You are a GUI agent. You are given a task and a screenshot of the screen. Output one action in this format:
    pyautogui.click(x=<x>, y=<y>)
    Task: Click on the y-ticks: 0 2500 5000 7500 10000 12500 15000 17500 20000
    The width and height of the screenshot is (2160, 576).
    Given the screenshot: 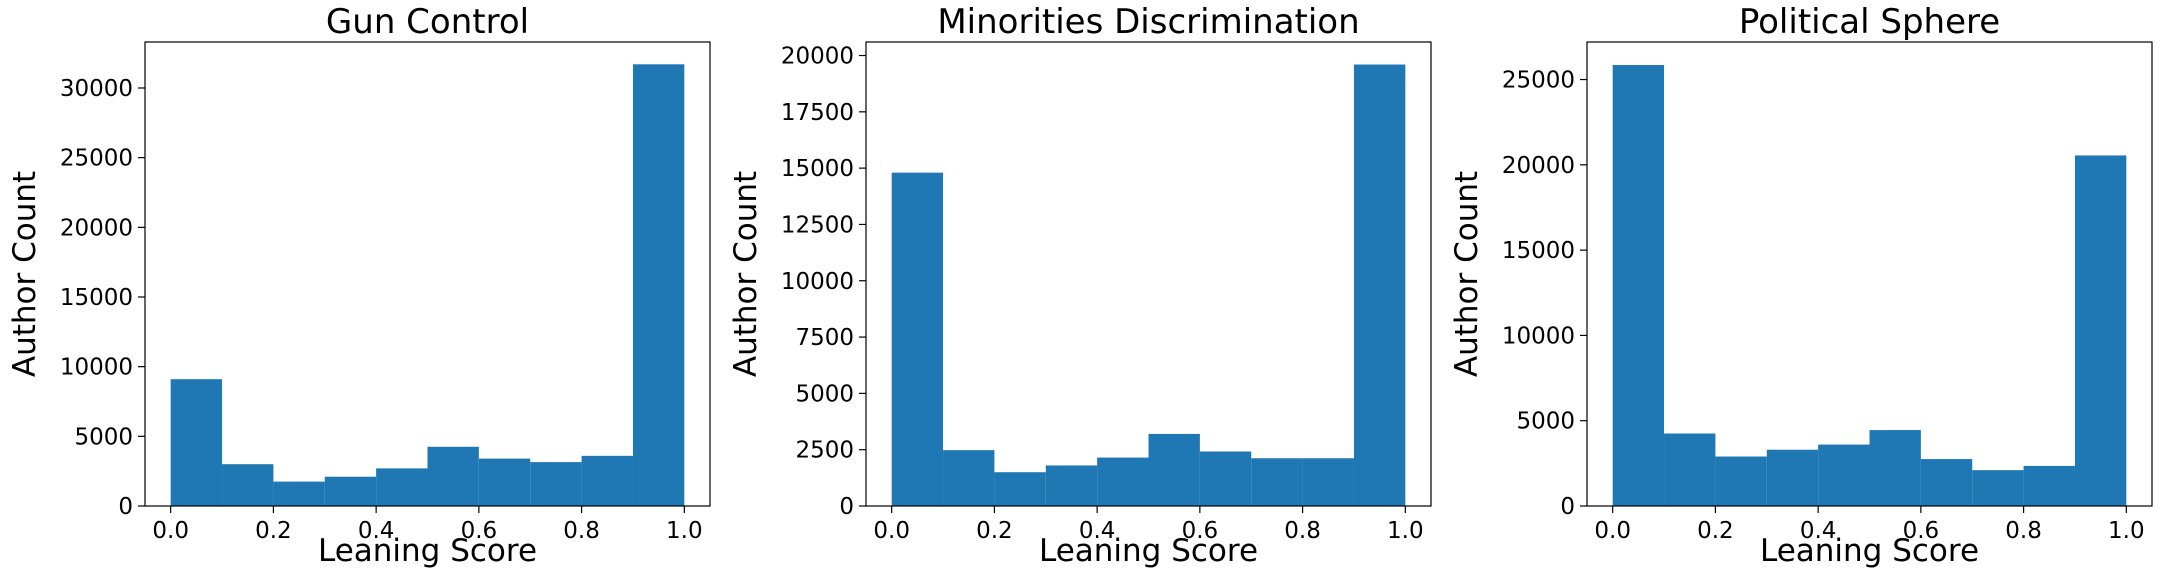 What is the action you would take?
    pyautogui.click(x=823, y=282)
    